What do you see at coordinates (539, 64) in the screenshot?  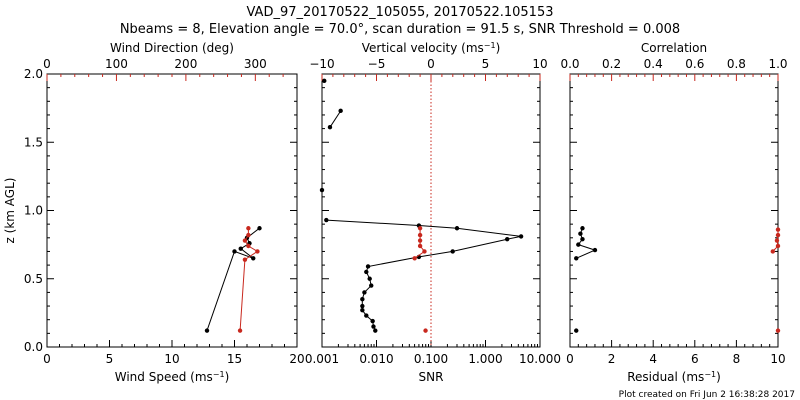 I see `middle-top-tick-label: 10` at bounding box center [539, 64].